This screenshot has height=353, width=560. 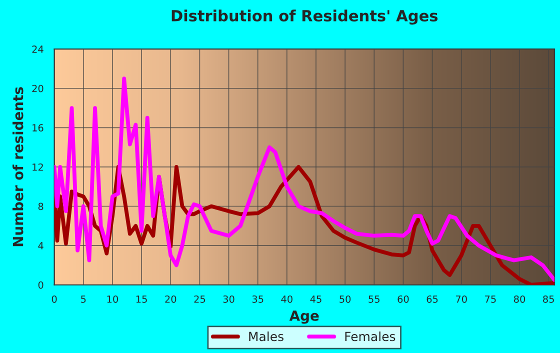 What do you see at coordinates (266, 336) in the screenshot?
I see `legend-label: Males` at bounding box center [266, 336].